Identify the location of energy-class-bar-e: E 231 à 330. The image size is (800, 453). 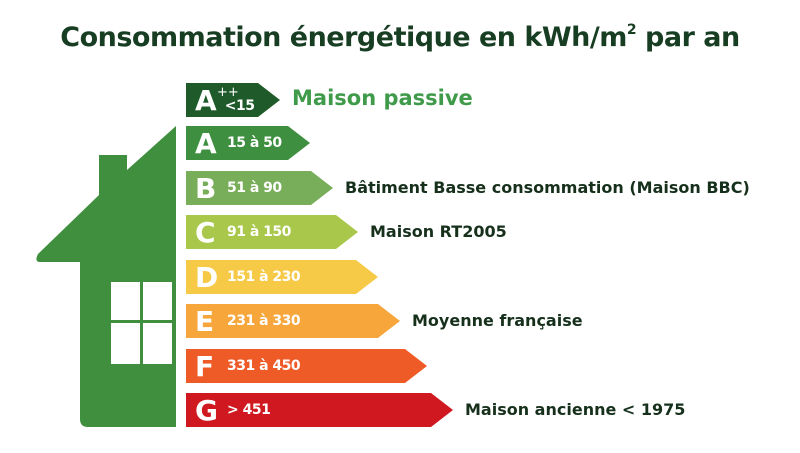
(293, 321).